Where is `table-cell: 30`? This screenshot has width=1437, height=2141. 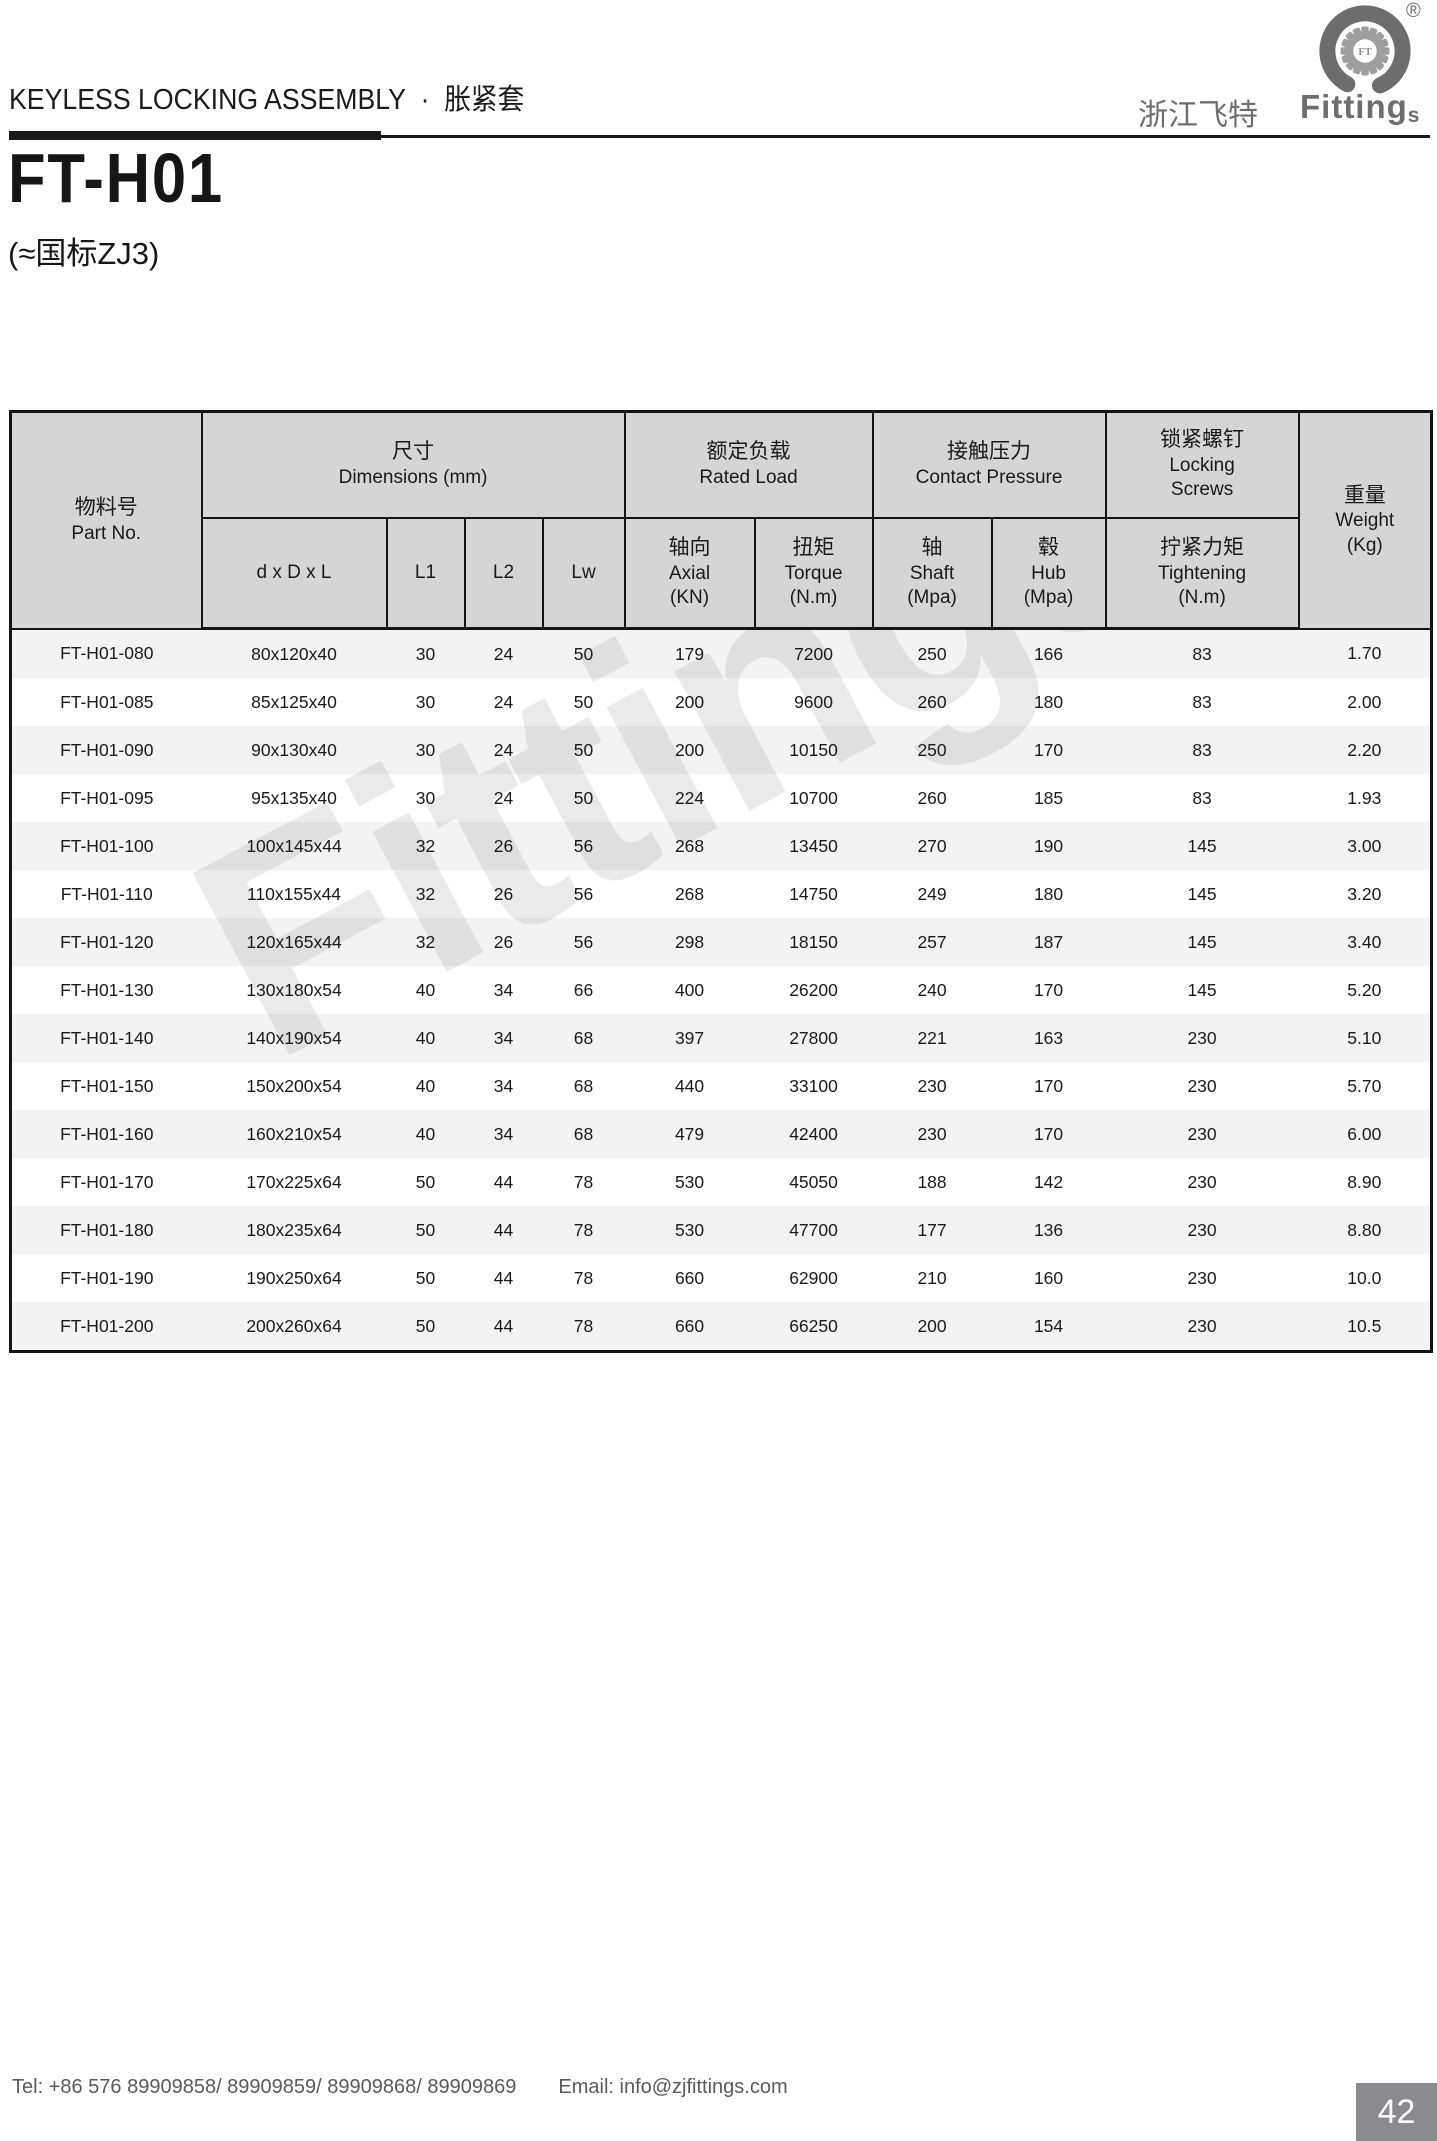 table-cell: 30 is located at coordinates (425, 749).